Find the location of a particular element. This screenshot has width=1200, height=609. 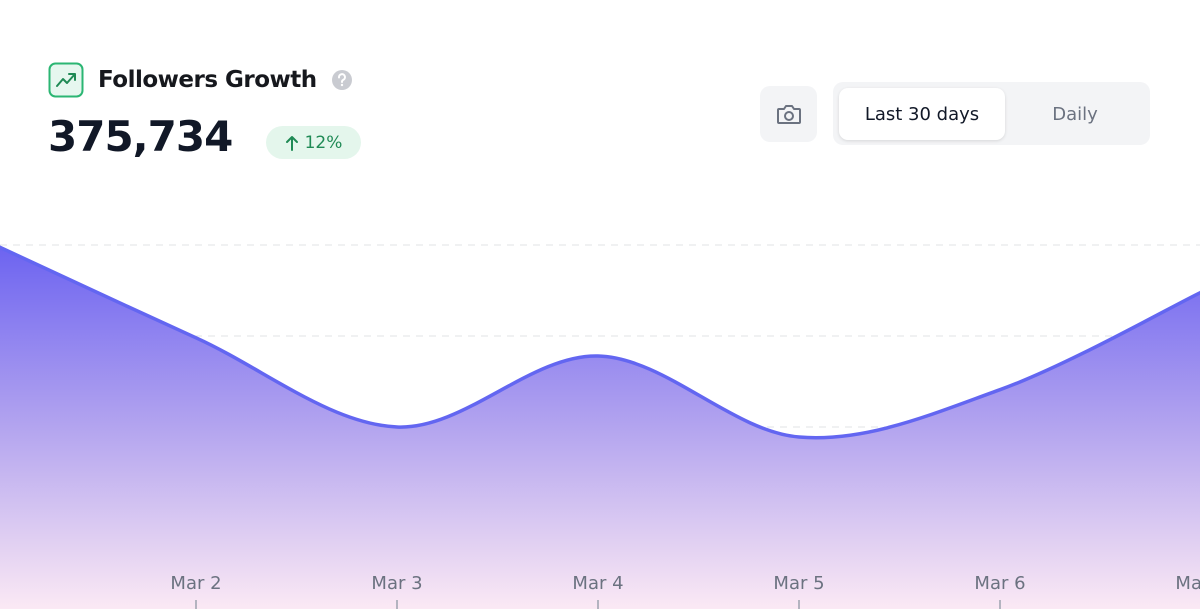

title: Followers Growth is located at coordinates (207, 80).